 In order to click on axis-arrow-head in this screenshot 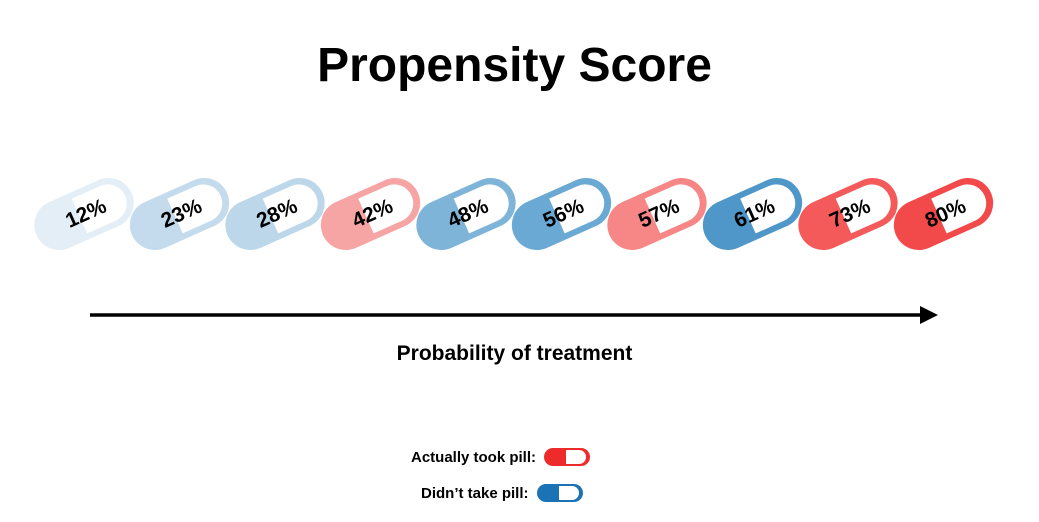, I will do `click(929, 315)`.